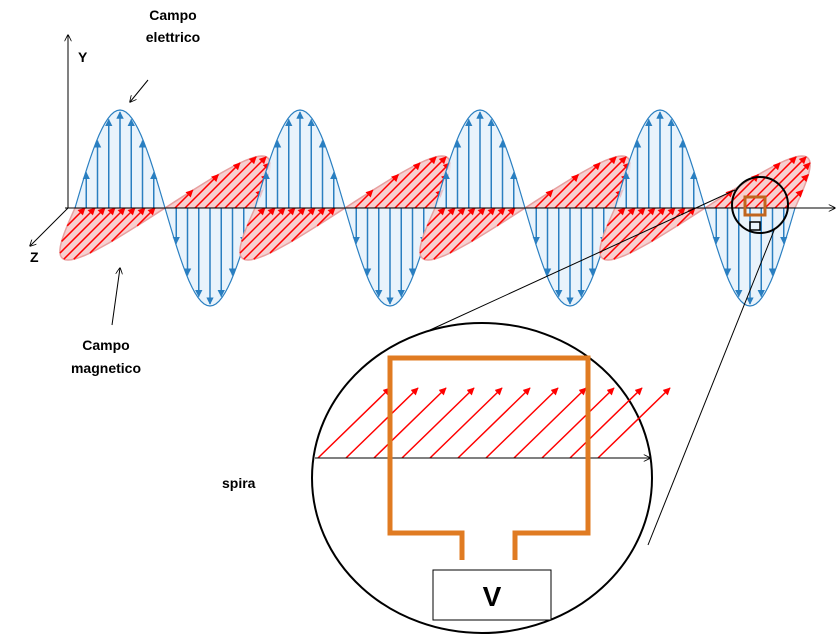 The image size is (837, 635). I want to click on magnetic-label: magnetico, so click(106, 368).